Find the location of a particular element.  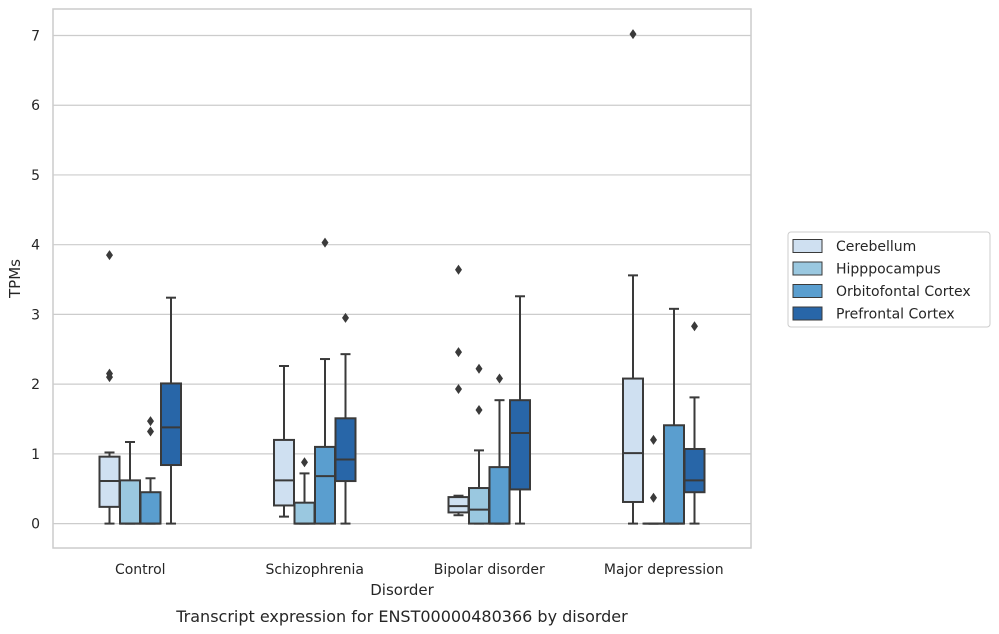

y-axis-label: TPMs is located at coordinates (15, 279).